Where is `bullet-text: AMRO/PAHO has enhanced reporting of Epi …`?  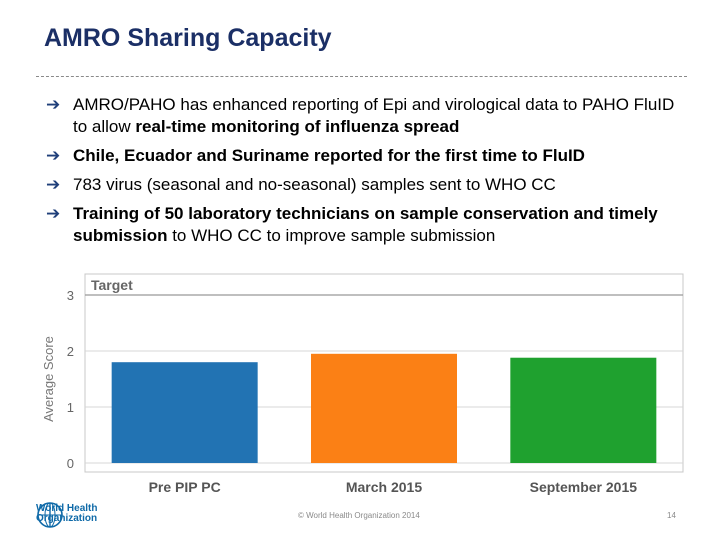 bullet-text: AMRO/PAHO has enhanced reporting of Epi … is located at coordinates (374, 115).